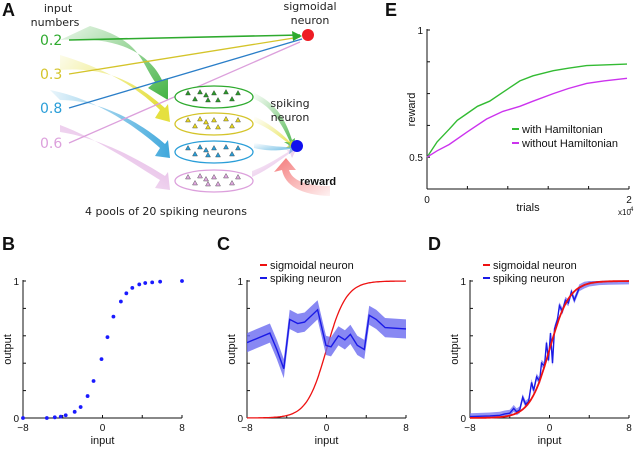 This screenshot has width=640, height=450. What do you see at coordinates (297, 36) in the screenshot?
I see `arrowhead-sigmoid` at bounding box center [297, 36].